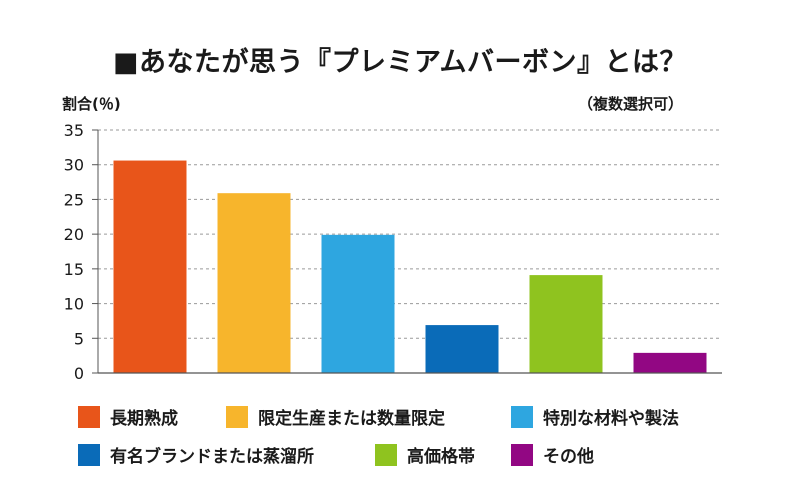 This screenshot has height=500, width=800. I want to click on y-tick-label: 15, so click(74, 269).